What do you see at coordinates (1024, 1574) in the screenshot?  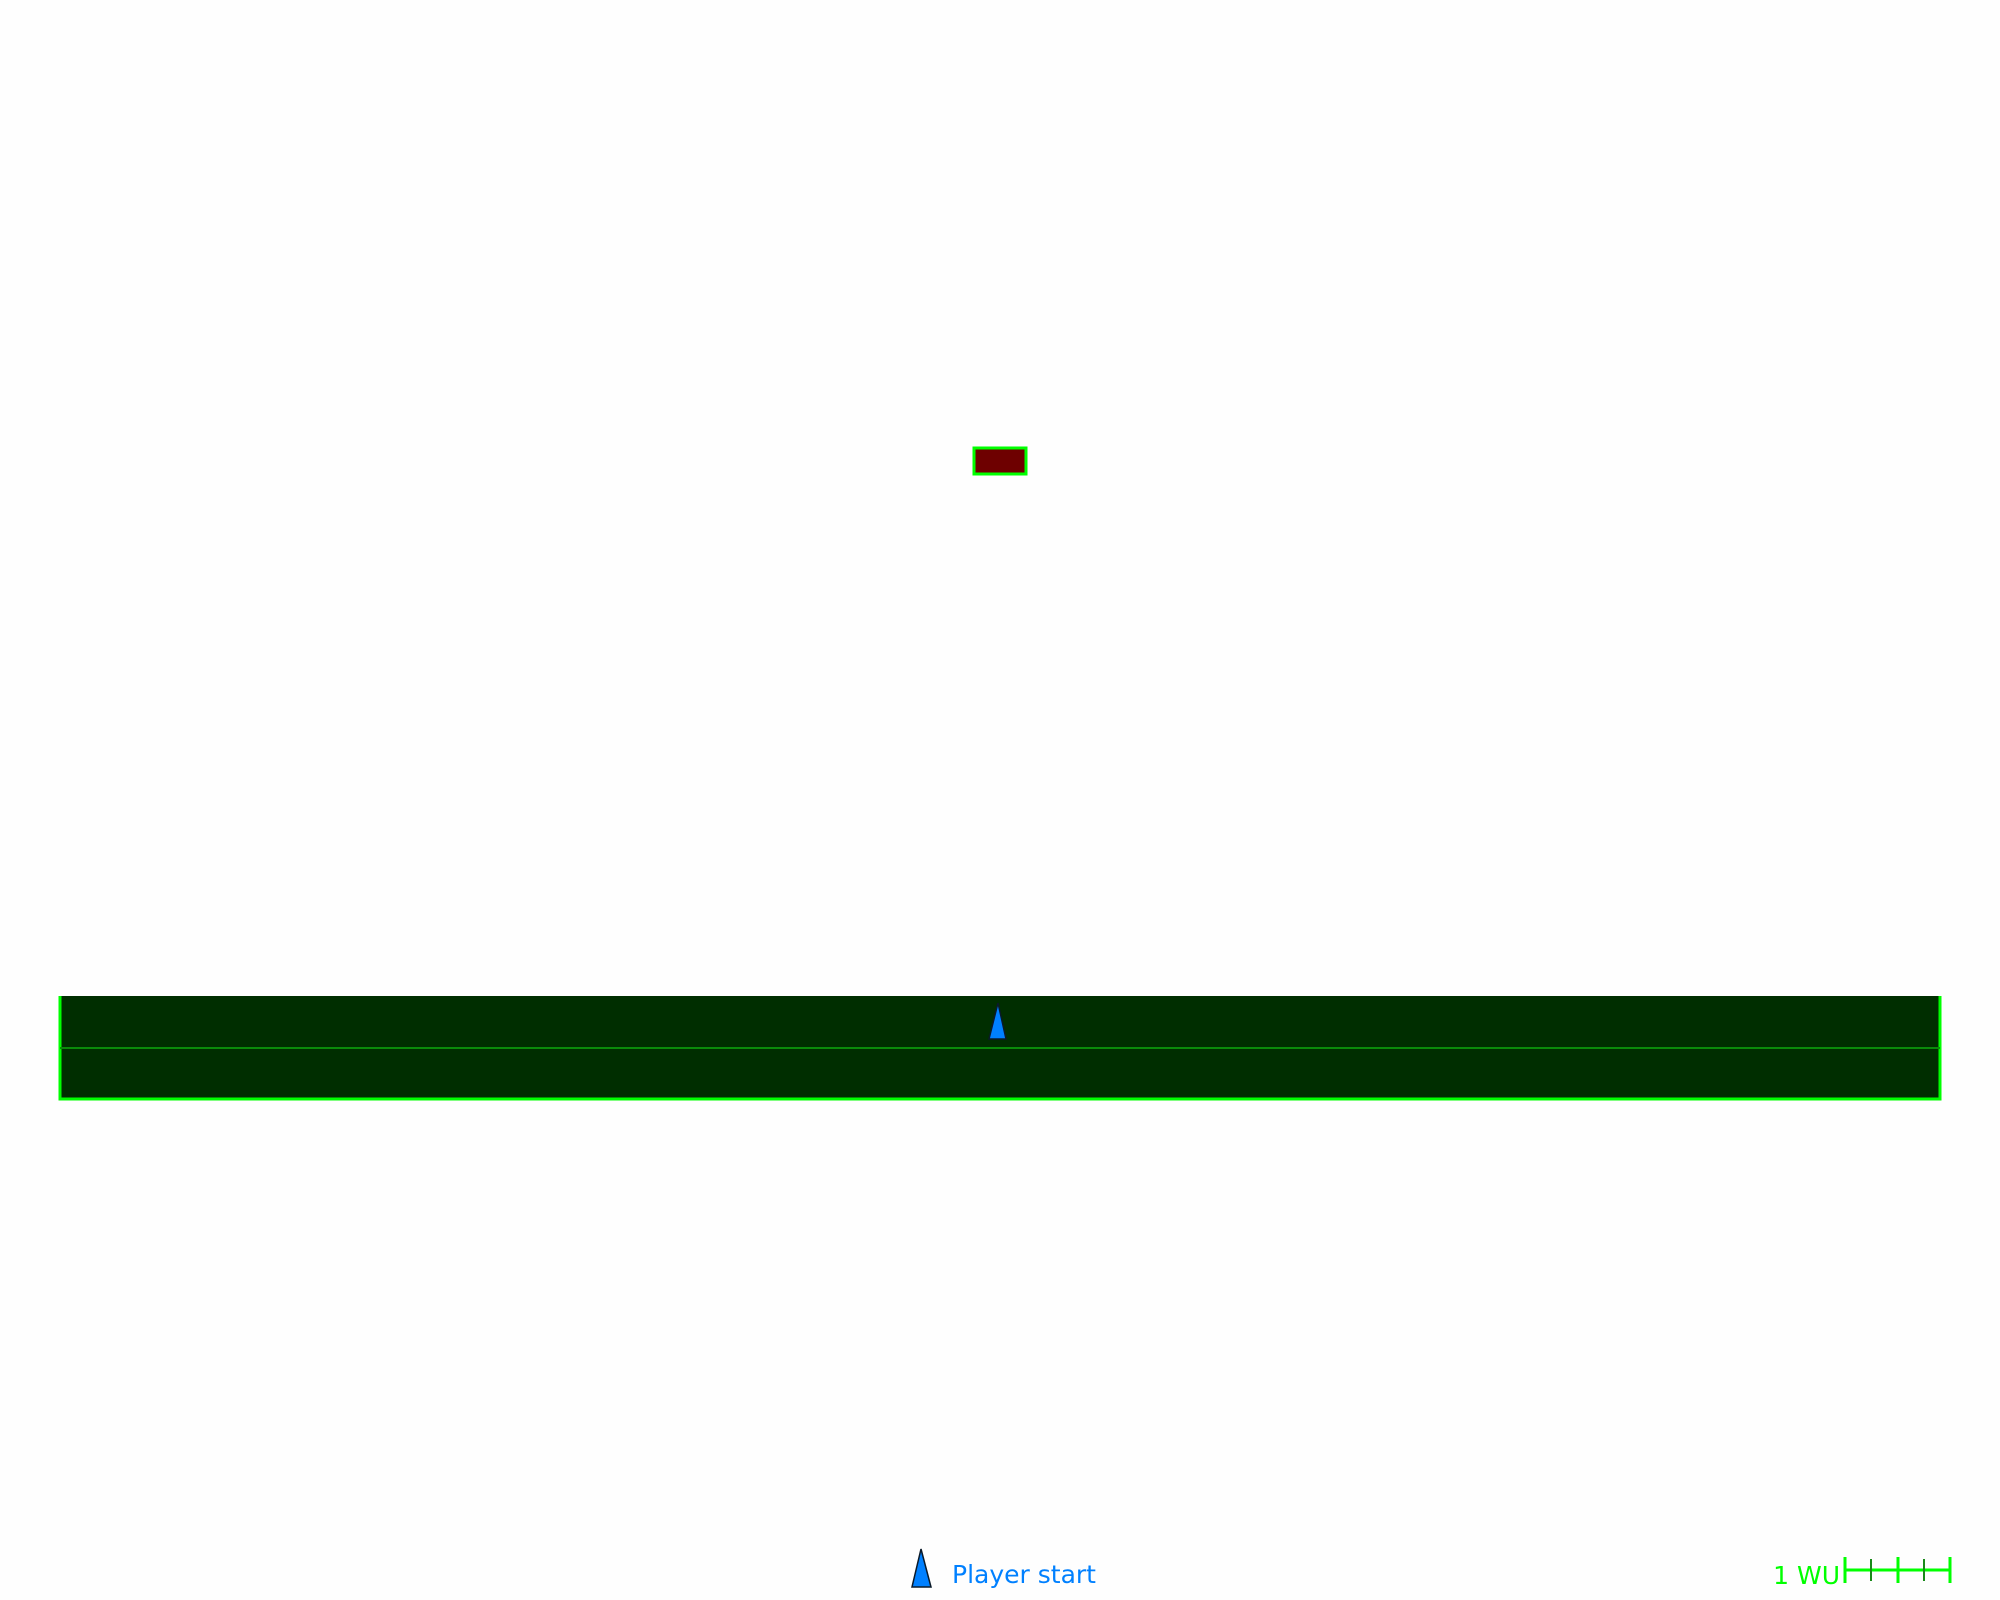 I see `legend-player-start-label: Player start` at bounding box center [1024, 1574].